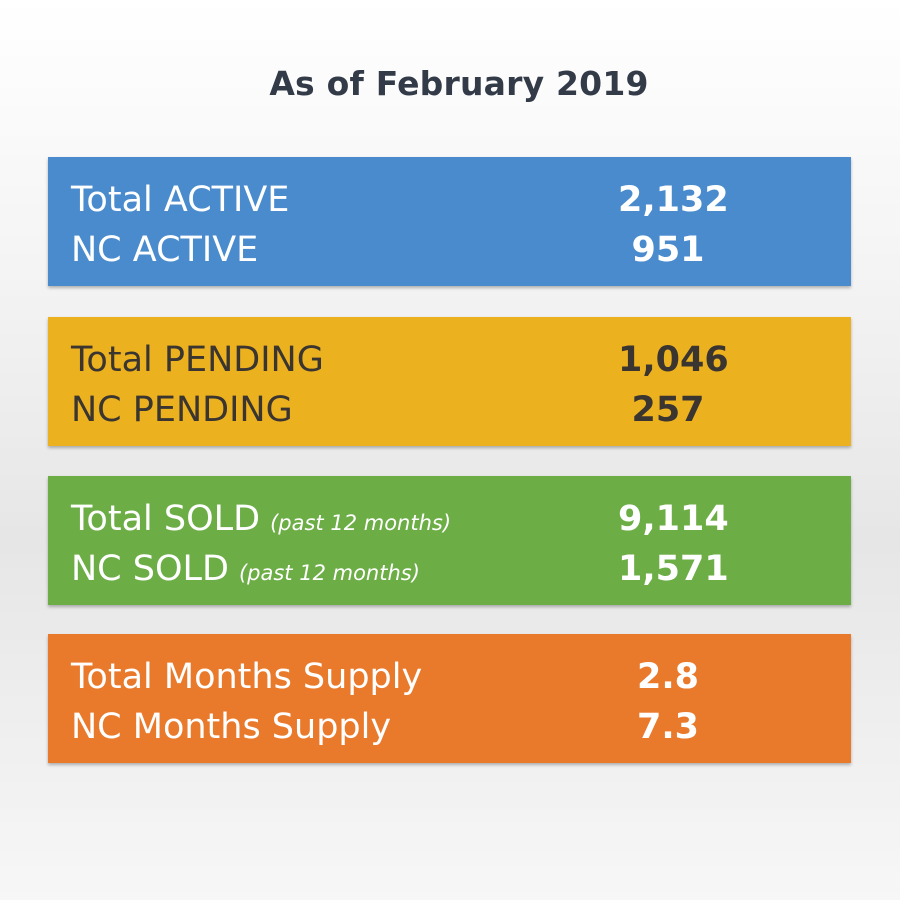 This screenshot has height=900, width=900. What do you see at coordinates (673, 519) in the screenshot?
I see `total-sold-value: 9,114` at bounding box center [673, 519].